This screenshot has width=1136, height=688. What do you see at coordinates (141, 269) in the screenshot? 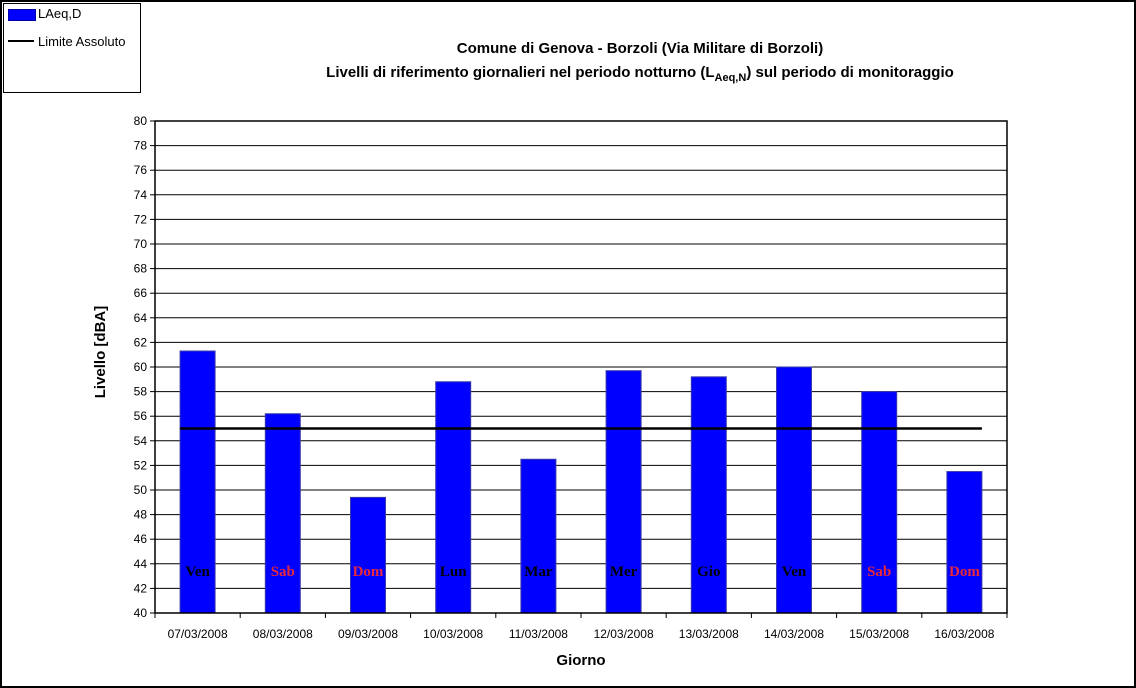
I see `y-tick-label: 68` at bounding box center [141, 269].